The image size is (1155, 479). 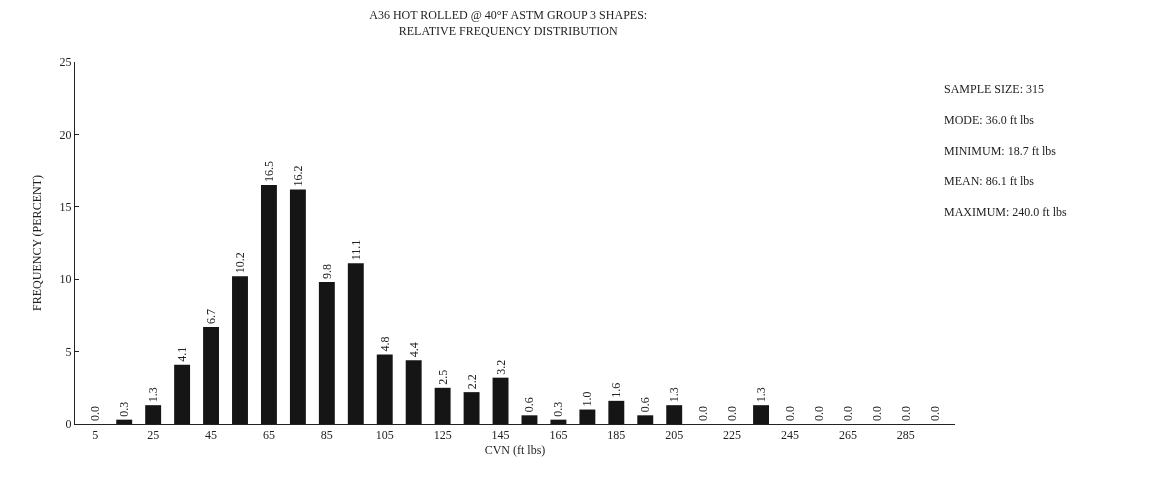 I want to click on x-tick-label: 45, so click(x=211, y=435).